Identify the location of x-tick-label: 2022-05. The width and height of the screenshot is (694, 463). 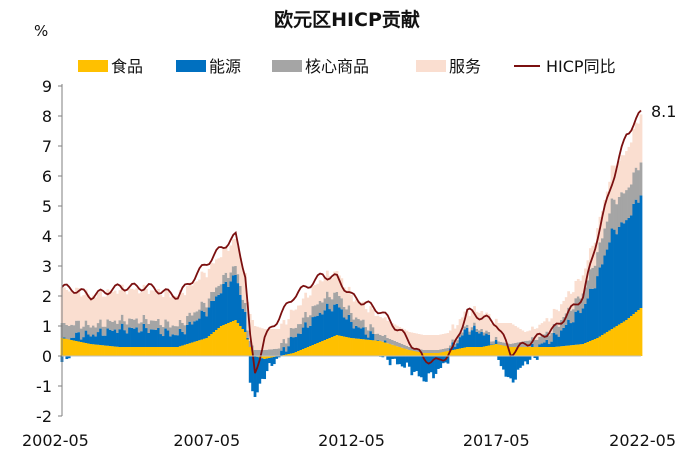
(642, 440).